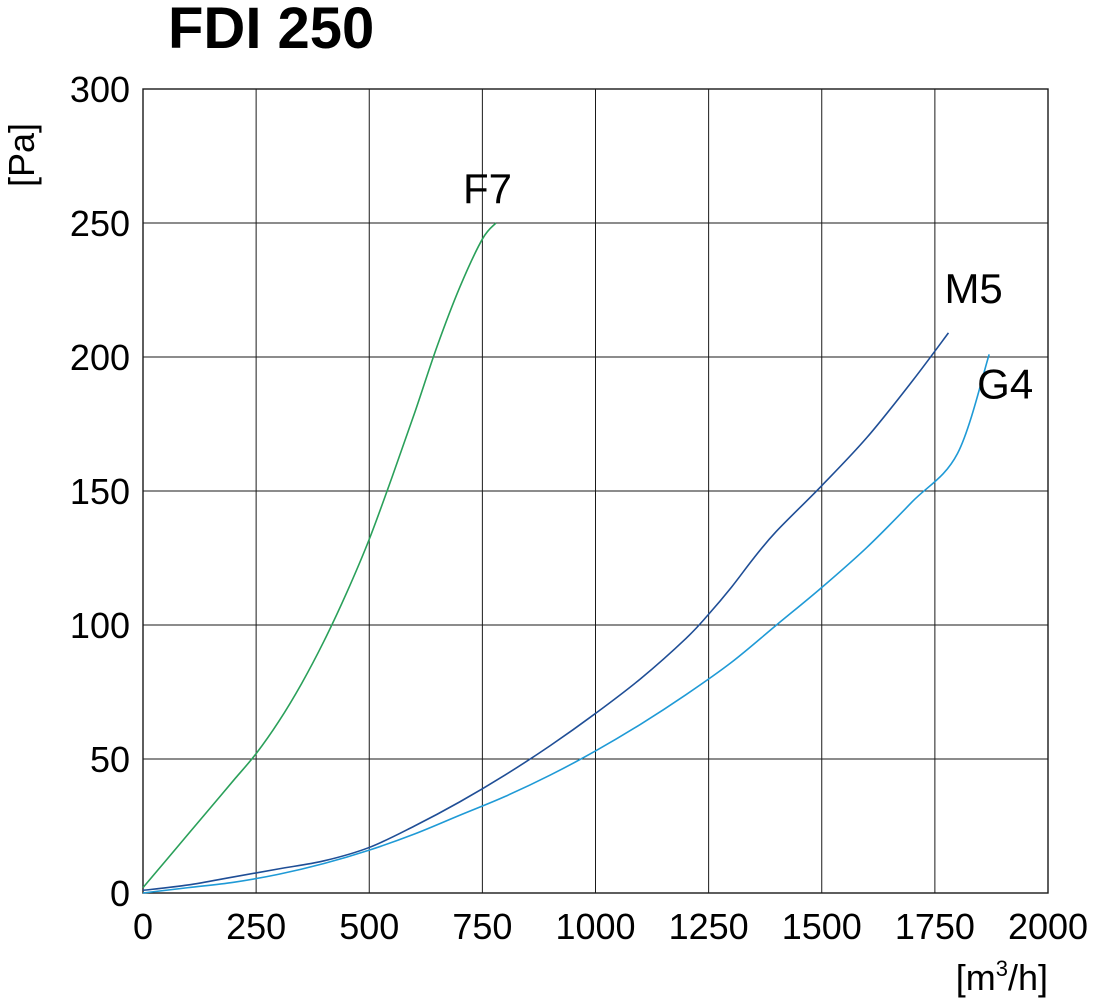 This screenshot has height=1000, width=1095. I want to click on x-axis-label-base: [m, so click(976, 977).